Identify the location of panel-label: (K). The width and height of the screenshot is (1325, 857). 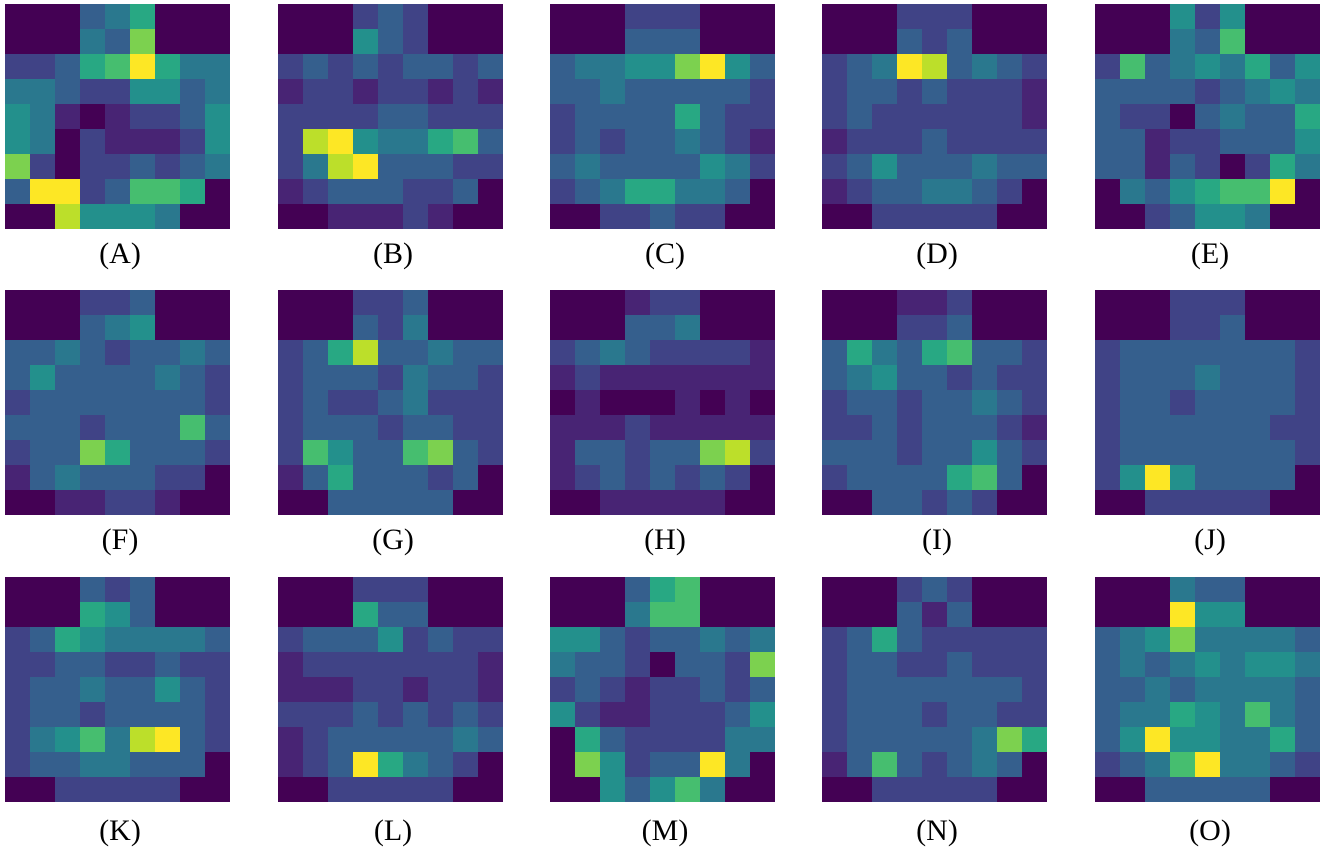
(120, 830).